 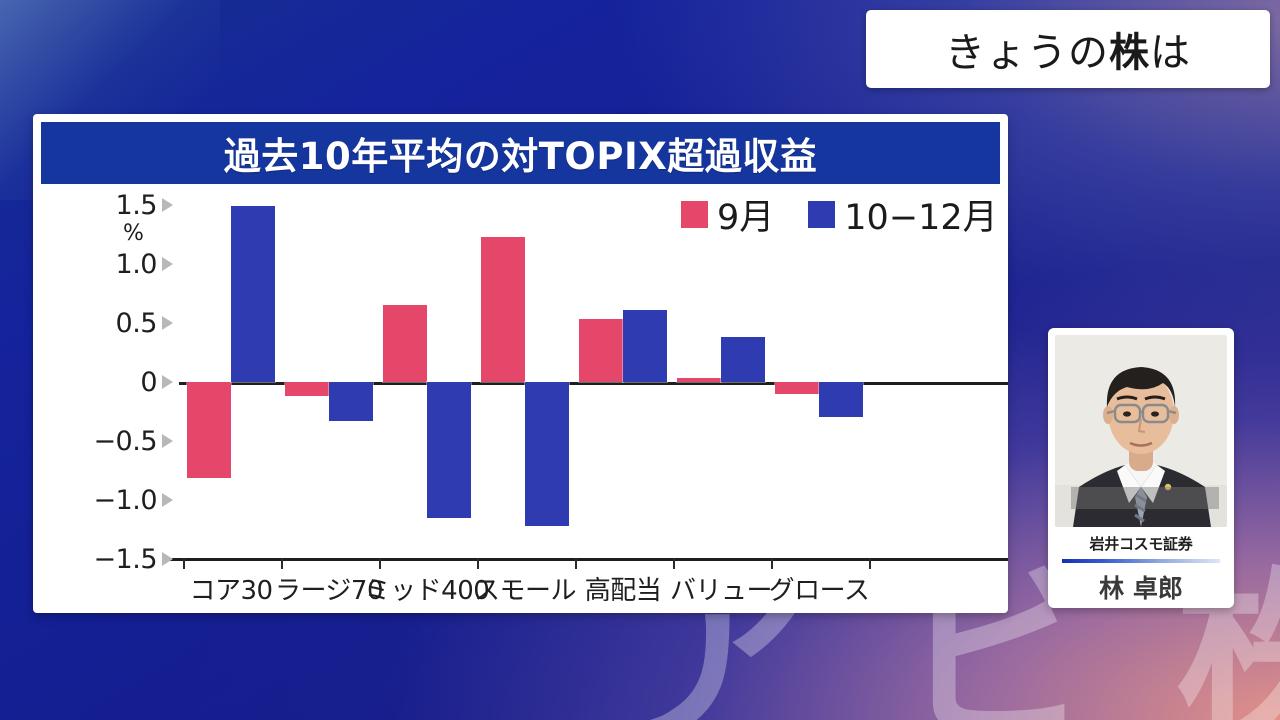 I want to click on x-axis-label-5: バリュー, so click(x=721, y=591).